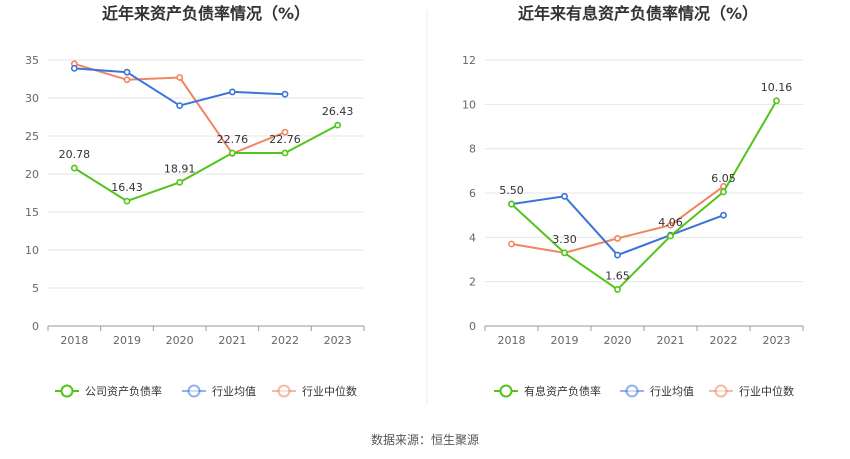 Image resolution: width=850 pixels, height=459 pixels. I want to click on chart-title: 近年来有息资产负债率情况（%）, so click(638, 13).